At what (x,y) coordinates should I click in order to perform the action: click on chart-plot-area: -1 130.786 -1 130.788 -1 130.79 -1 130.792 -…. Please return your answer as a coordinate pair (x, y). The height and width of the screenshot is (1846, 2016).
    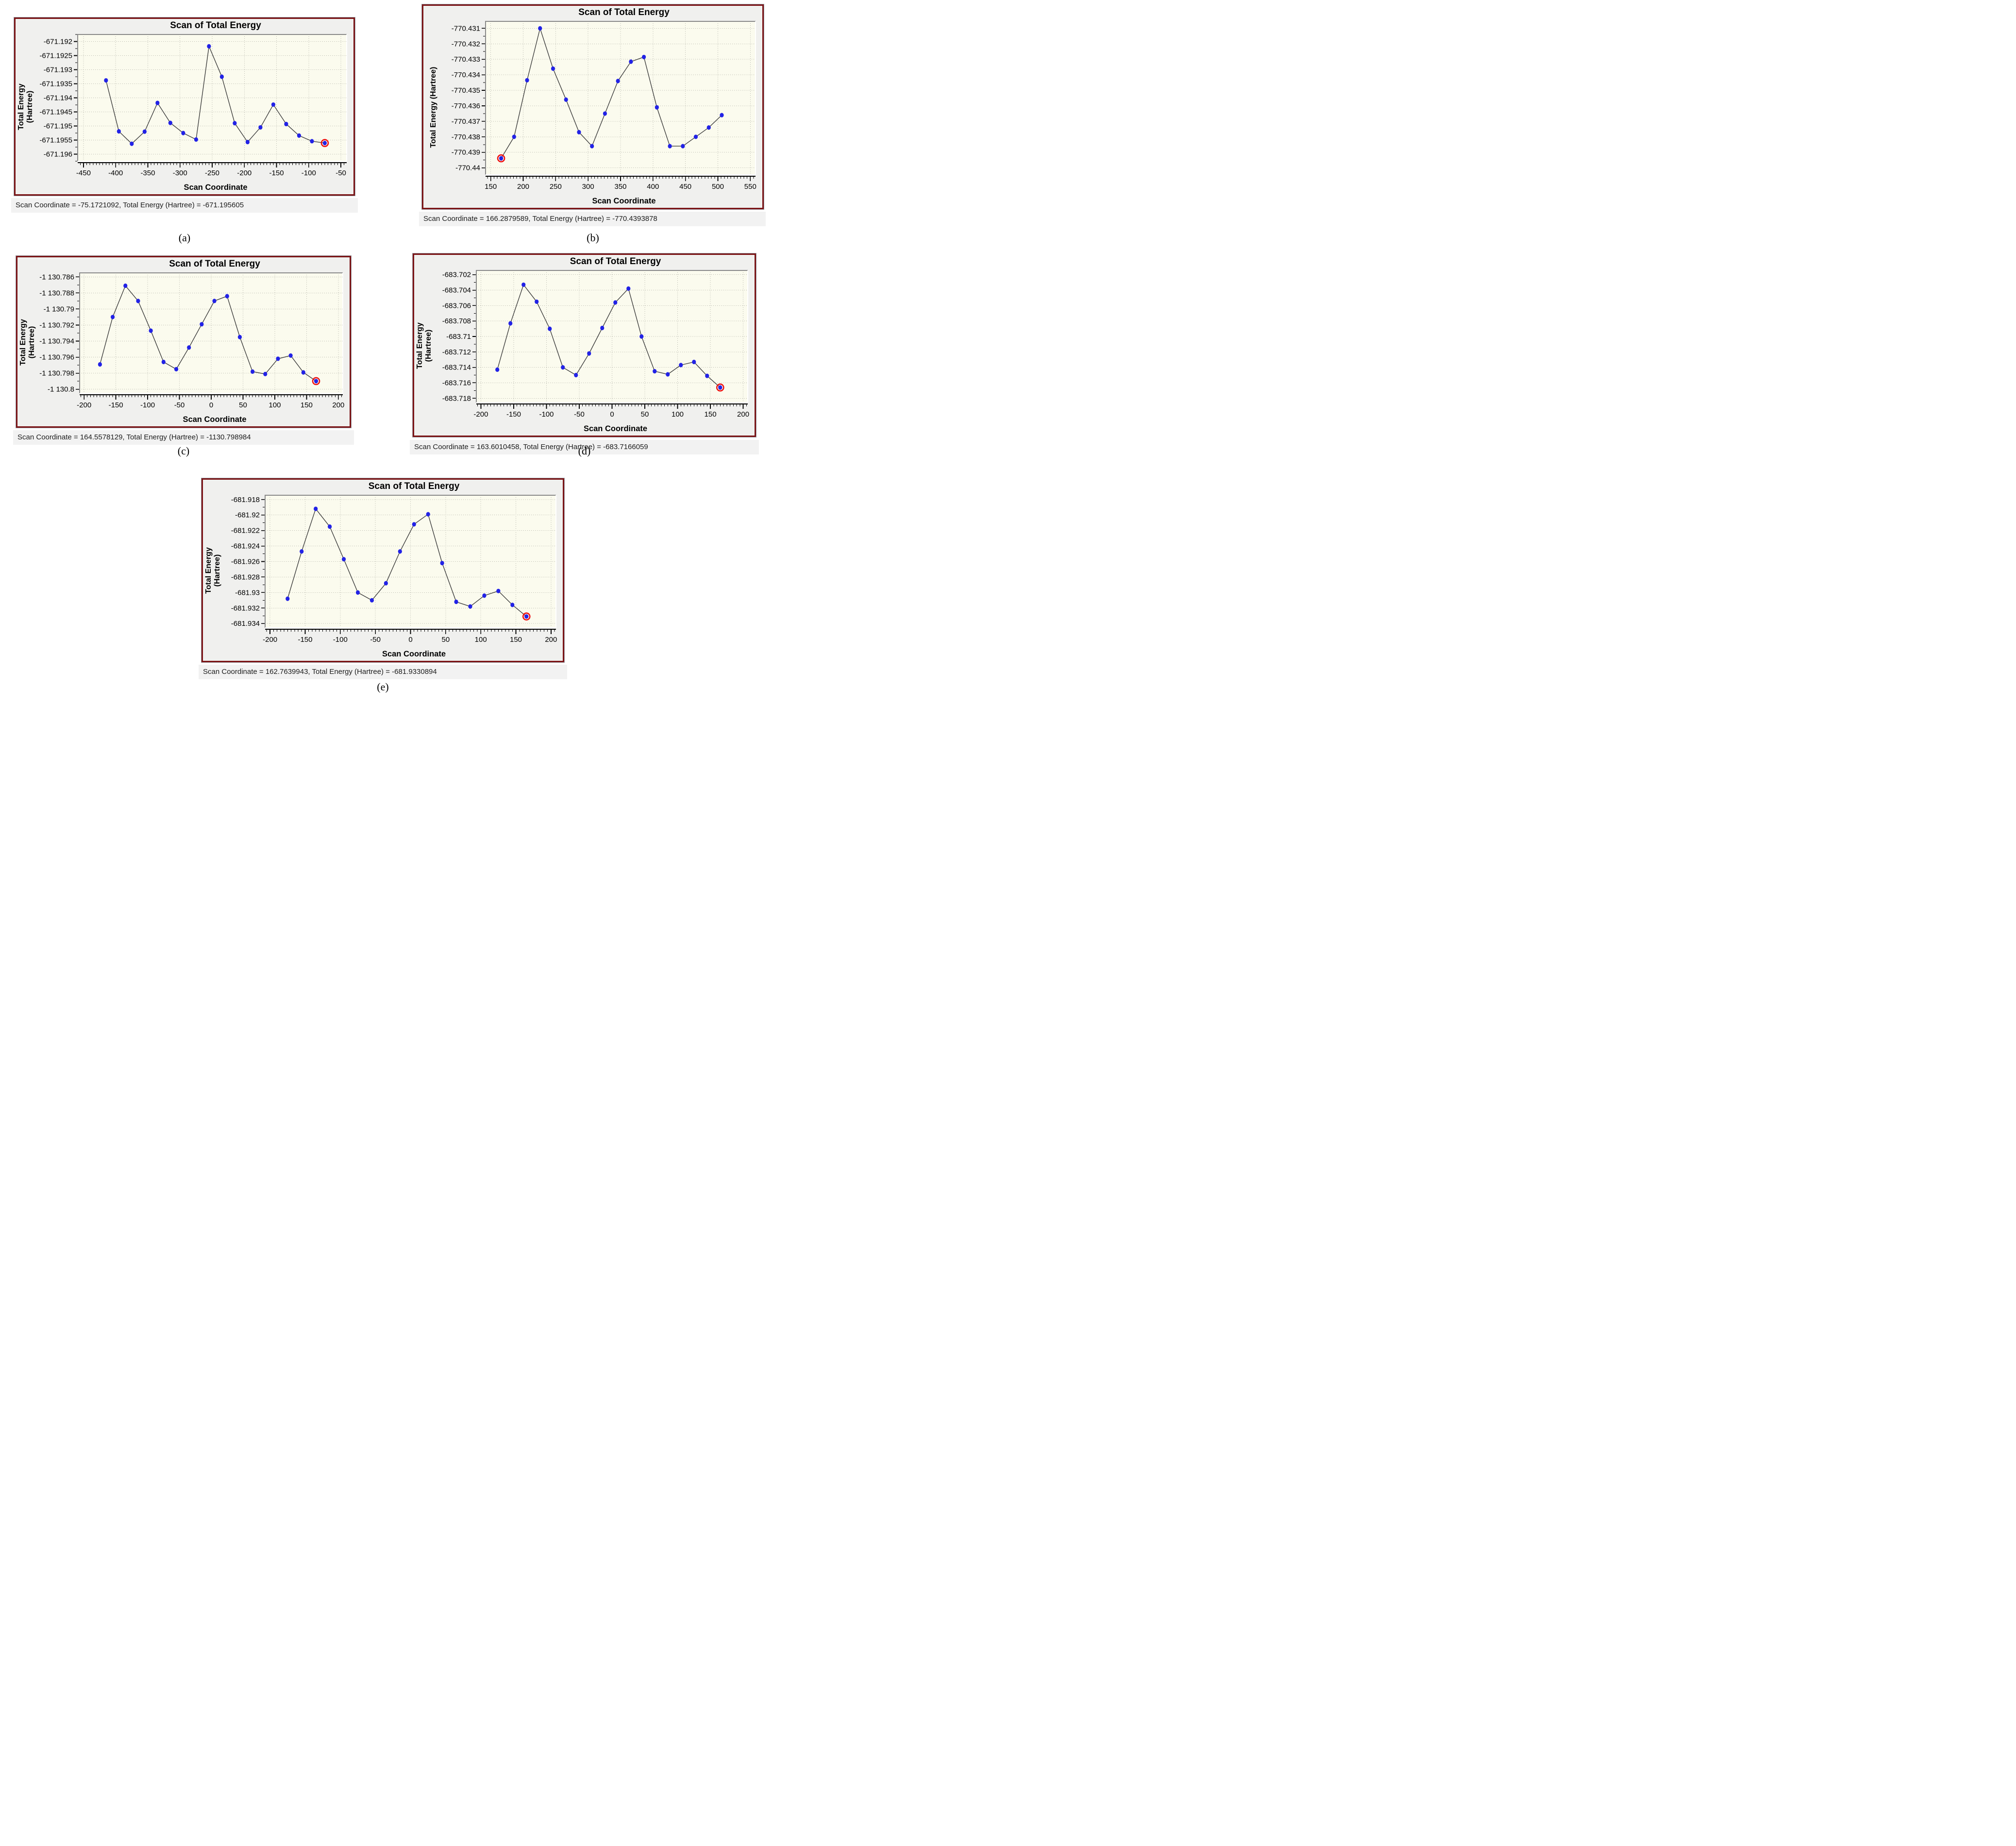
    Looking at the image, I should click on (194, 342).